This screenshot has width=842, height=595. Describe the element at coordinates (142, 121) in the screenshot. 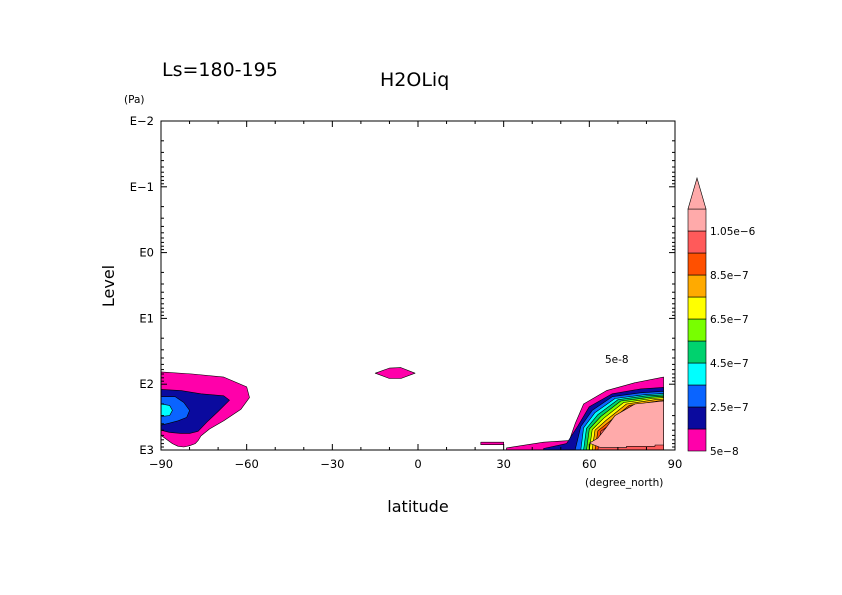

I see `y-tick-label: E−2` at that location.